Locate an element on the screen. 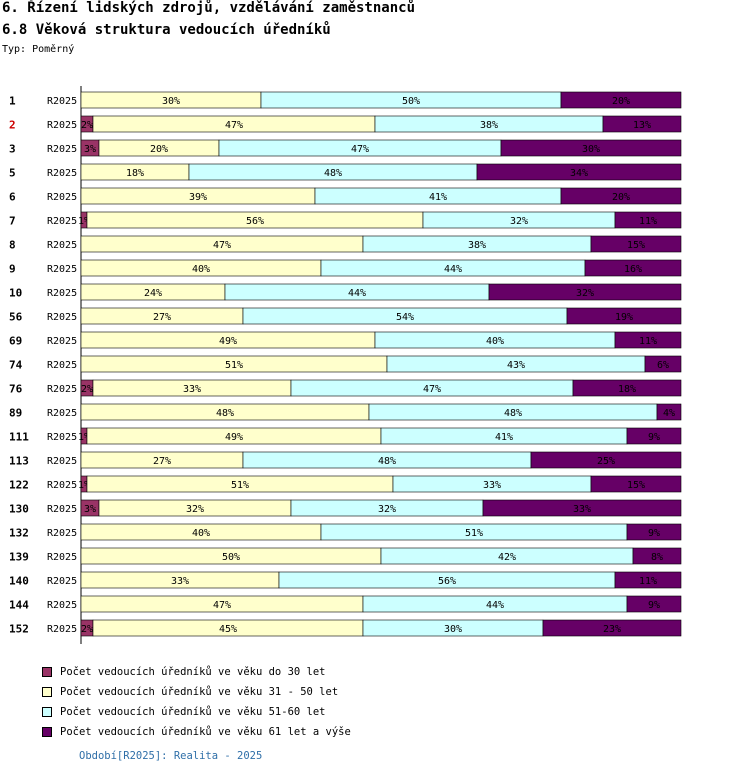  data-label: 1% is located at coordinates (84, 221).